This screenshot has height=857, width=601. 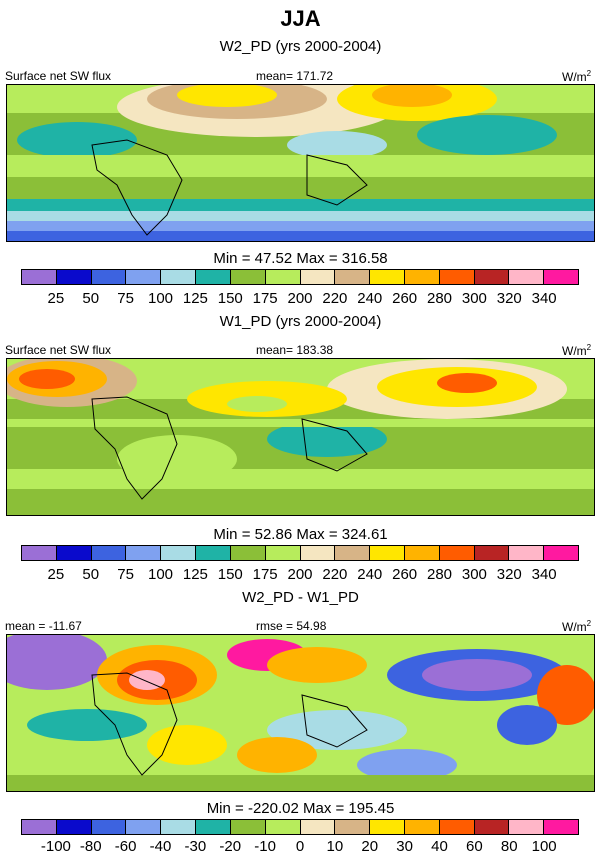 I want to click on panel-1-variable-label: Surface net SW flux, so click(x=58, y=76).